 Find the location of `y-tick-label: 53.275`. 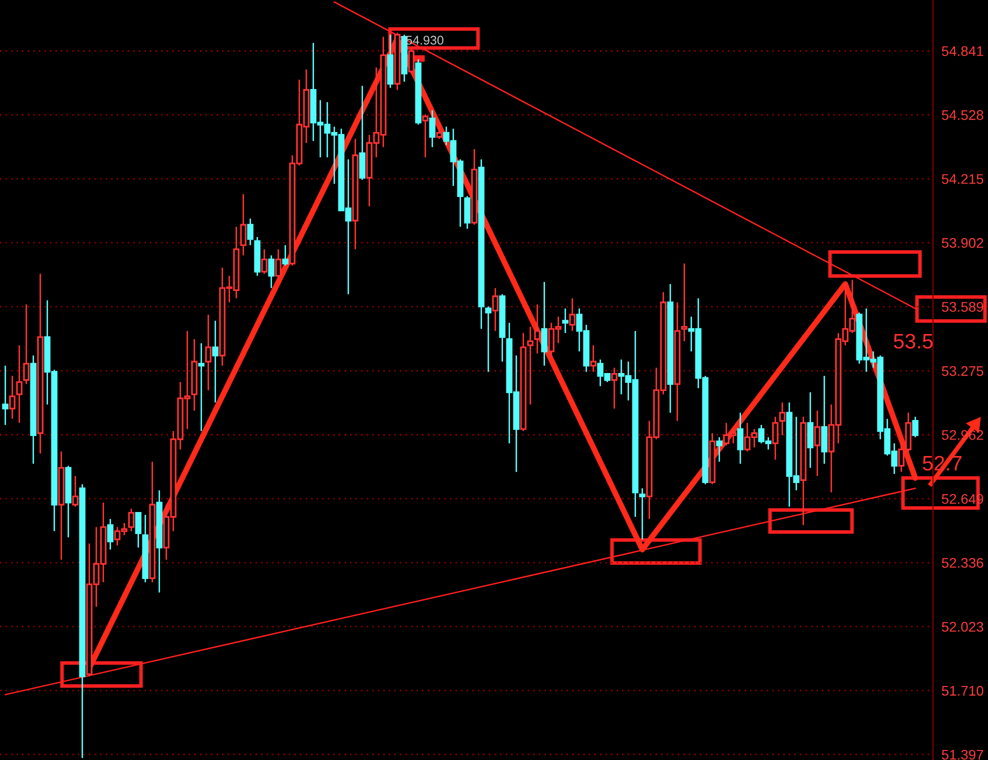

y-tick-label: 53.275 is located at coordinates (963, 371).